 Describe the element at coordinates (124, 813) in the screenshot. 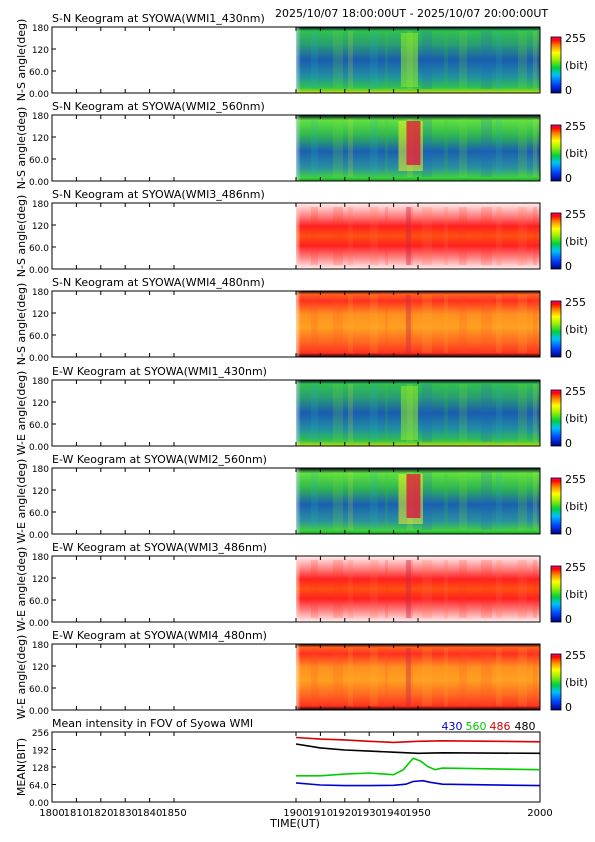

I see `x-tick-label: 1830` at that location.